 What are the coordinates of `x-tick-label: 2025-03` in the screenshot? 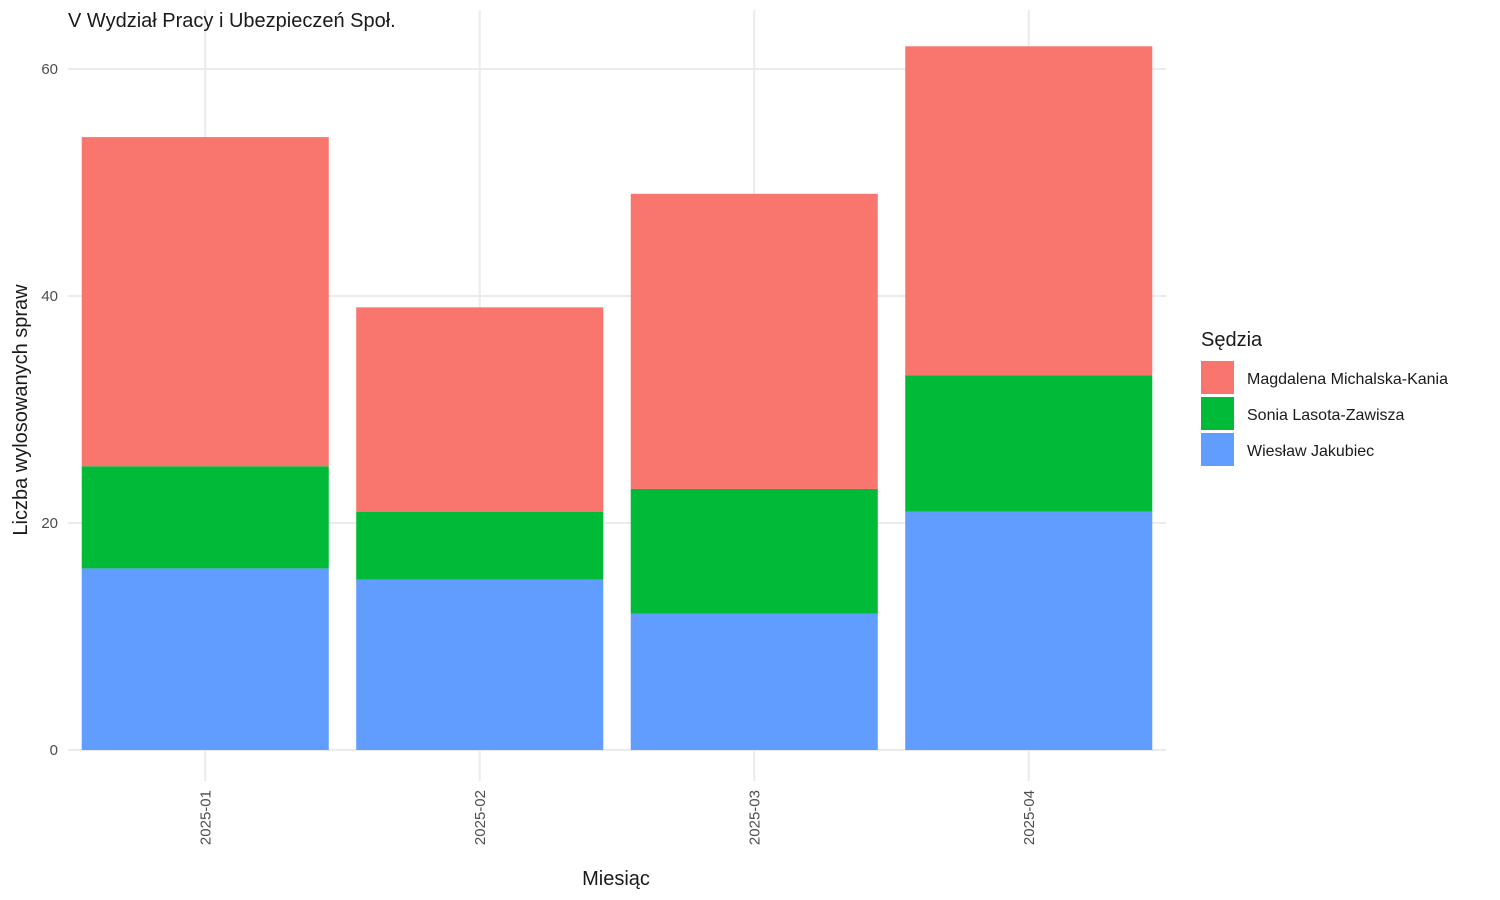 It's located at (754, 817).